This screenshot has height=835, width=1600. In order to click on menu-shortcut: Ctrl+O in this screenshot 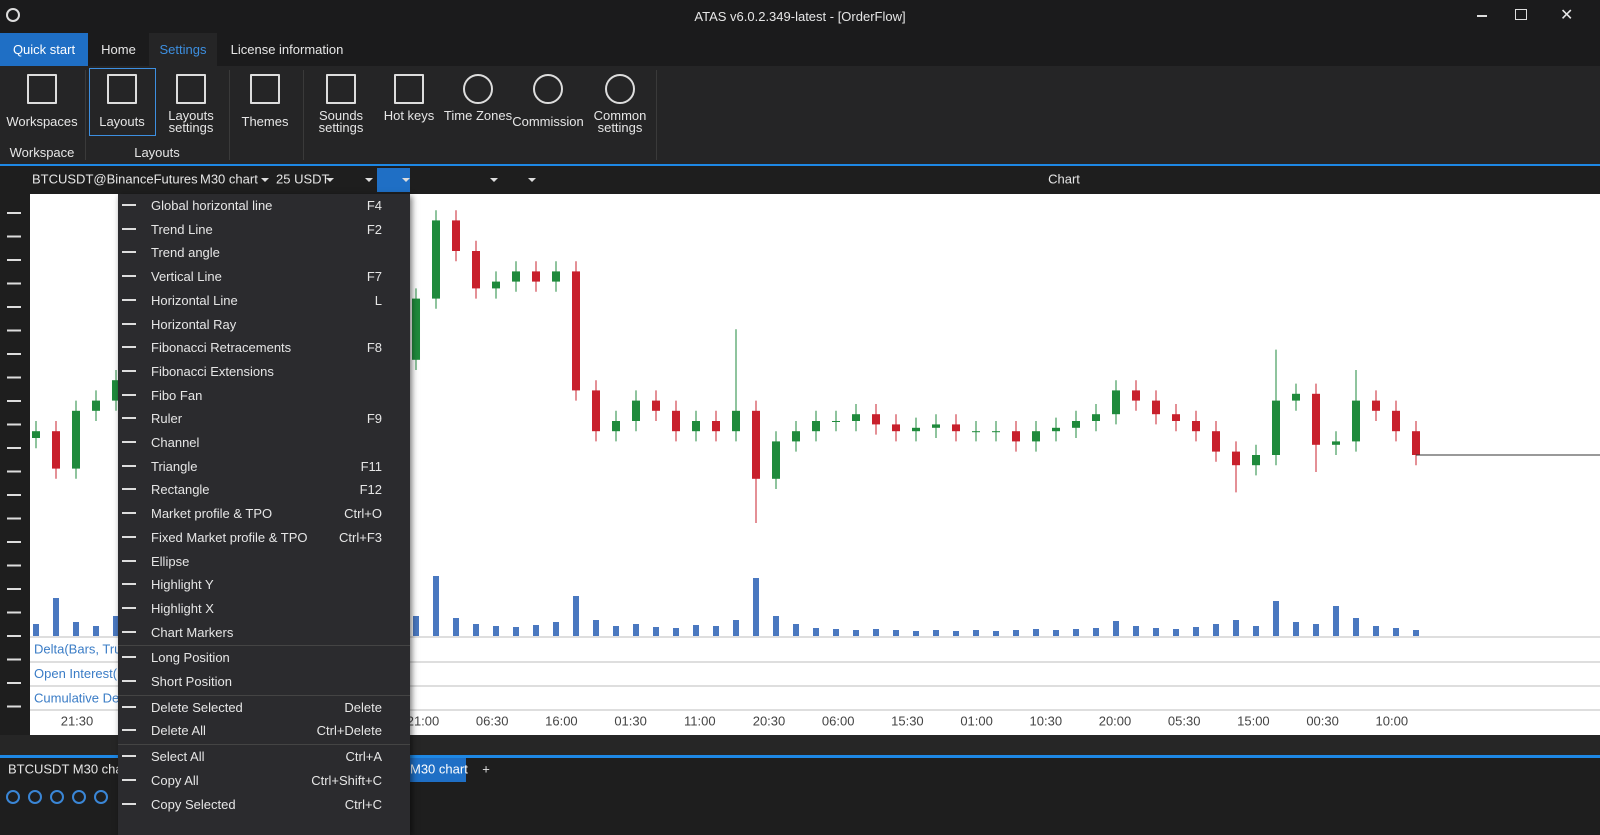, I will do `click(363, 514)`.